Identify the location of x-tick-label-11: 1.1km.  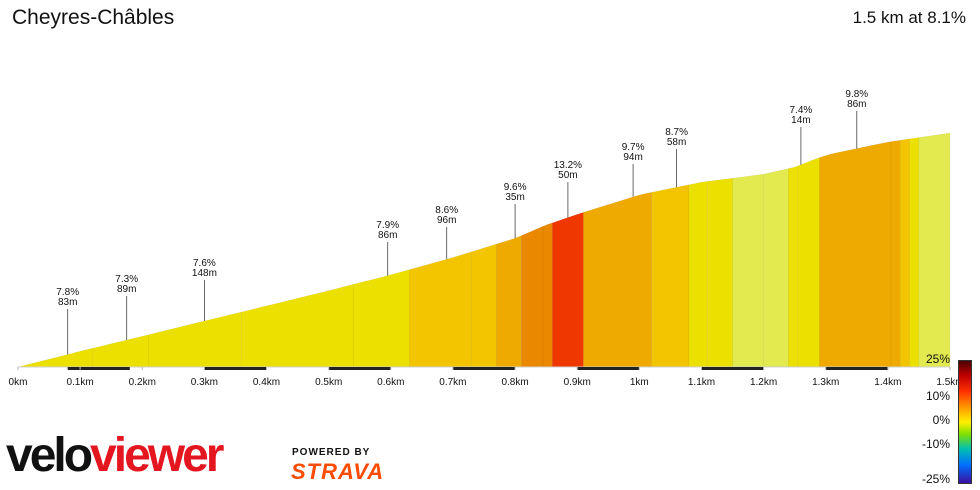
(701, 382).